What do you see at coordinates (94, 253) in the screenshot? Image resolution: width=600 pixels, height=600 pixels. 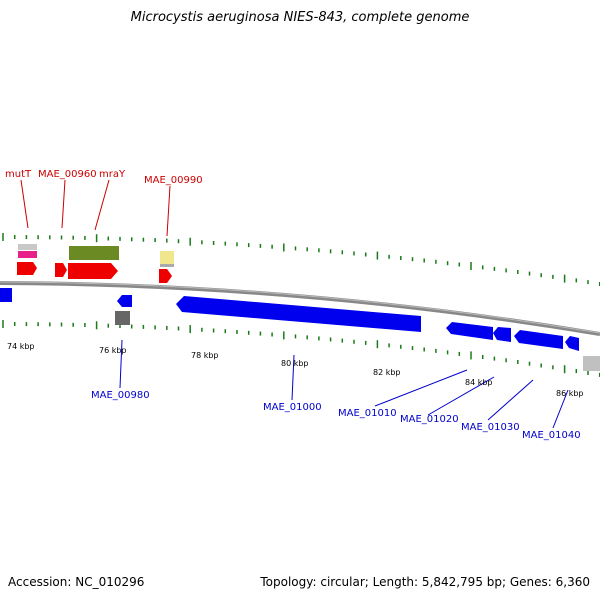 I see `gene-mraY-olive` at bounding box center [94, 253].